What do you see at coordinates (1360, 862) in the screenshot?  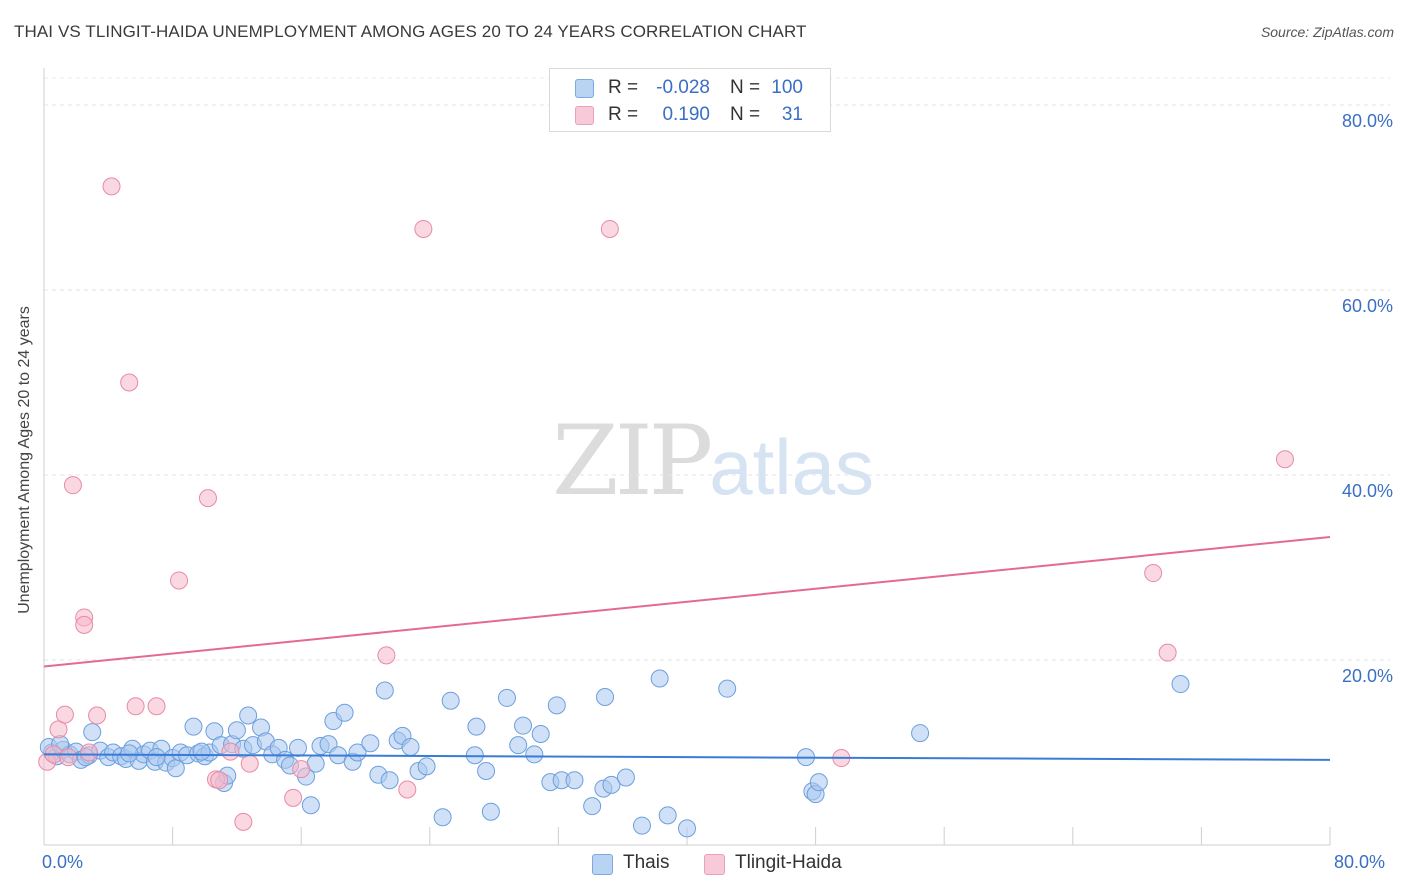 I see `x-max-label: 80.0%` at bounding box center [1360, 862].